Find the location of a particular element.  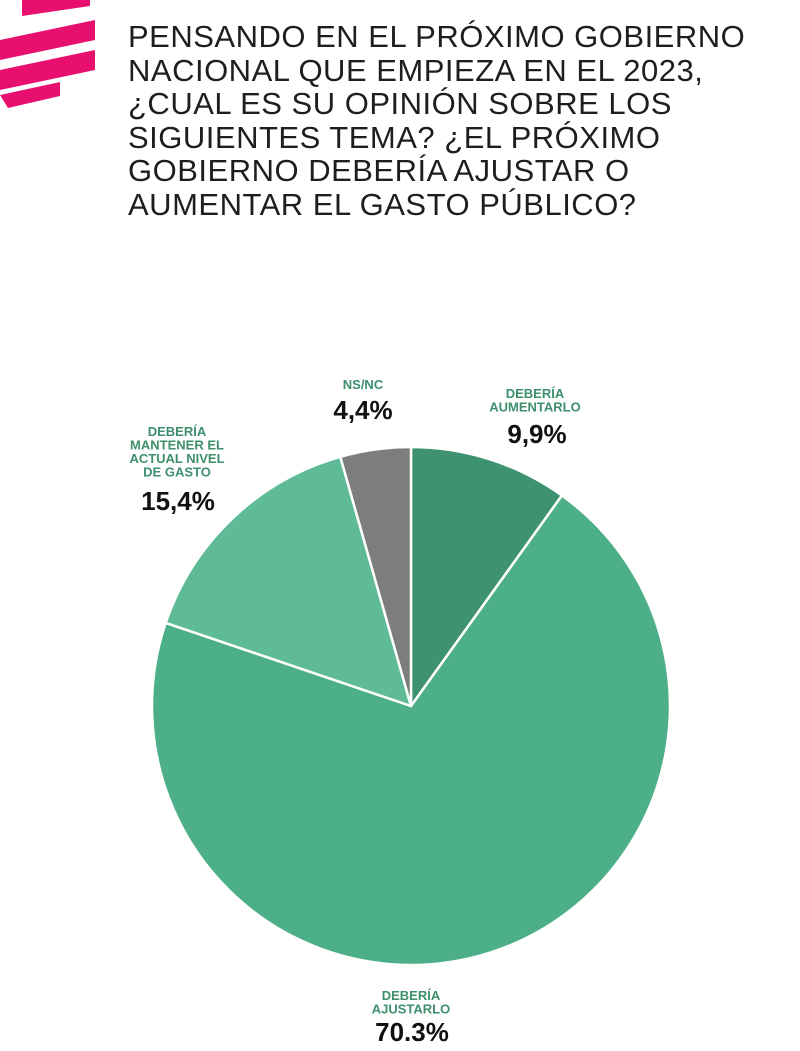

slice-label-nsnc: NS/NC is located at coordinates (363, 384).